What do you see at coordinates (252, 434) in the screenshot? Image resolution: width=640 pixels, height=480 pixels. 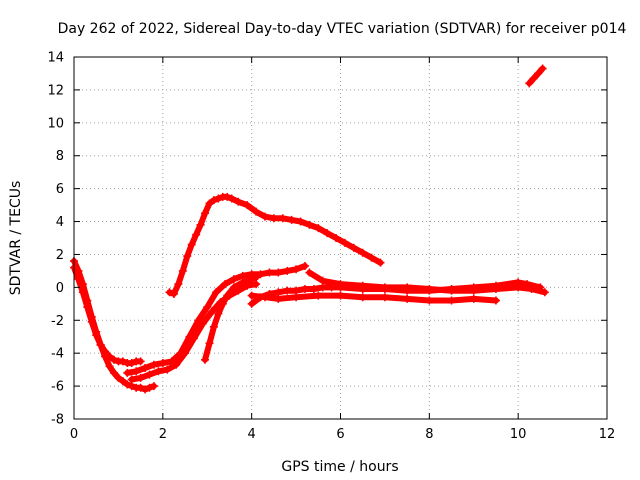 I see `x-tick-label: 4` at bounding box center [252, 434].